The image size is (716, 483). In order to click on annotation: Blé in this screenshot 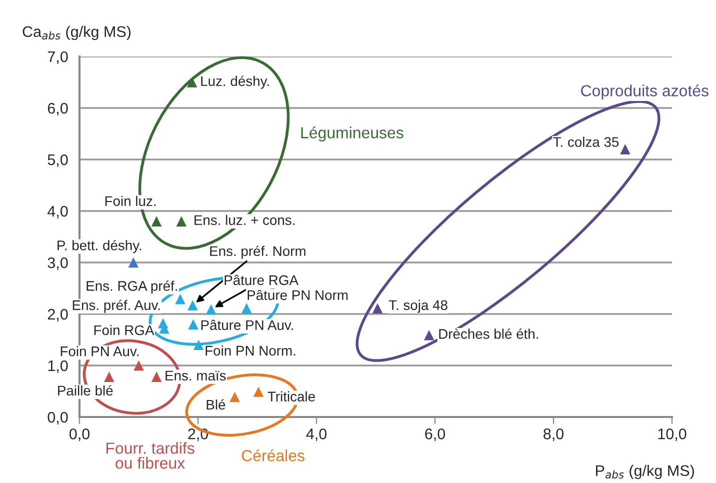, I will do `click(216, 404)`.